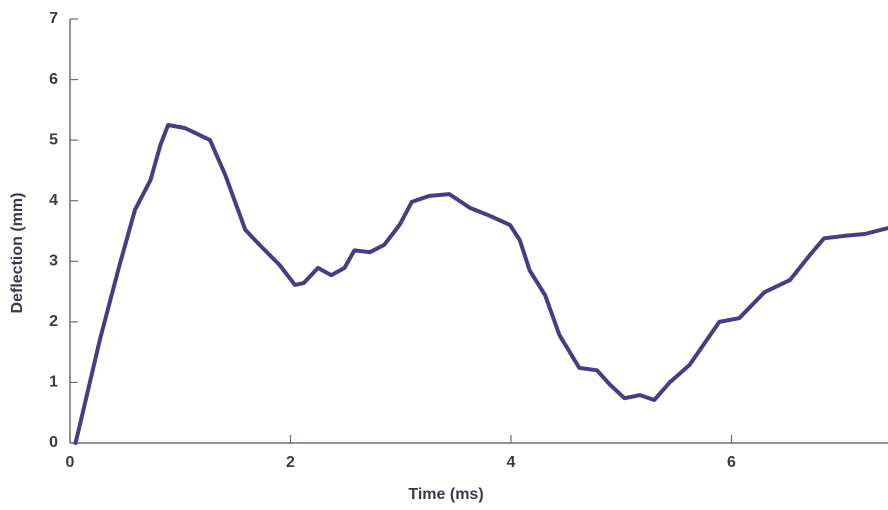 The height and width of the screenshot is (510, 888). What do you see at coordinates (445, 494) in the screenshot?
I see `x-axis-label: Time (ms)` at bounding box center [445, 494].